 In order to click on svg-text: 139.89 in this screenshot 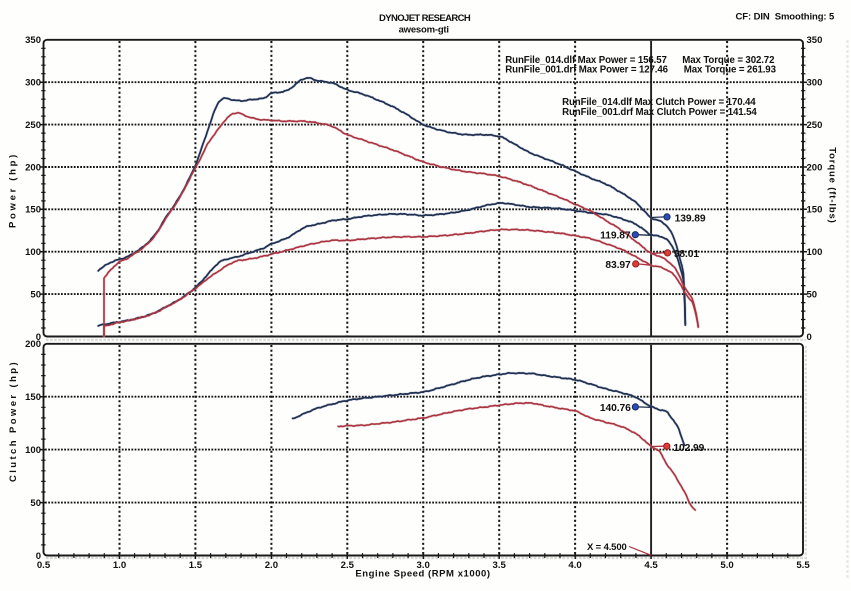, I will do `click(690, 218)`.